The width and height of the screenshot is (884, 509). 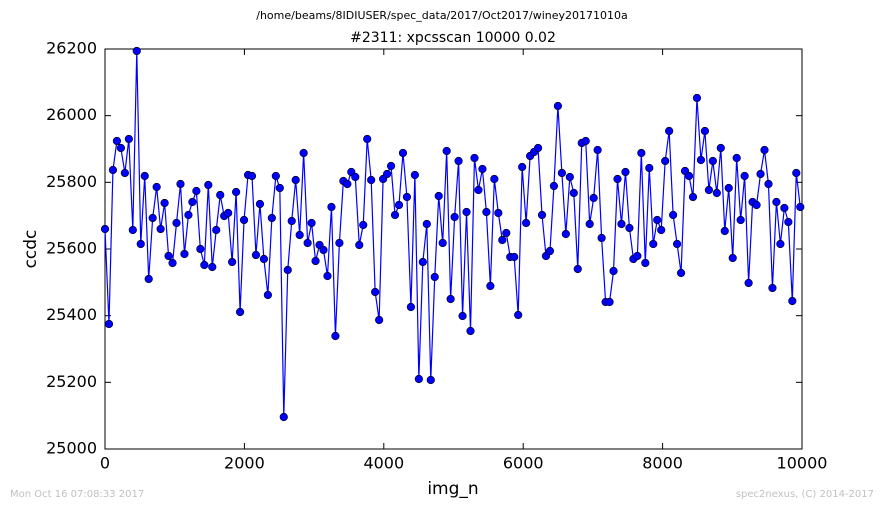 What do you see at coordinates (453, 38) in the screenshot?
I see `chart-title: #2311: xpcsscan 10000 0.02` at bounding box center [453, 38].